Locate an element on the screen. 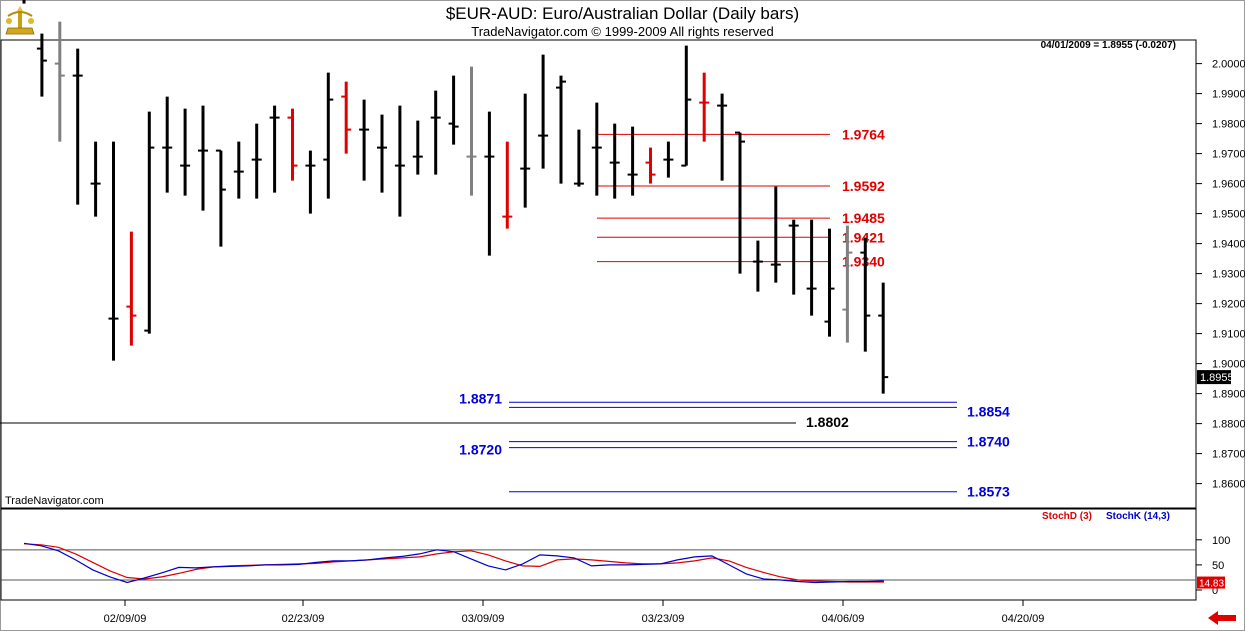 The width and height of the screenshot is (1245, 631). level-label: 1.8720 is located at coordinates (480, 450).